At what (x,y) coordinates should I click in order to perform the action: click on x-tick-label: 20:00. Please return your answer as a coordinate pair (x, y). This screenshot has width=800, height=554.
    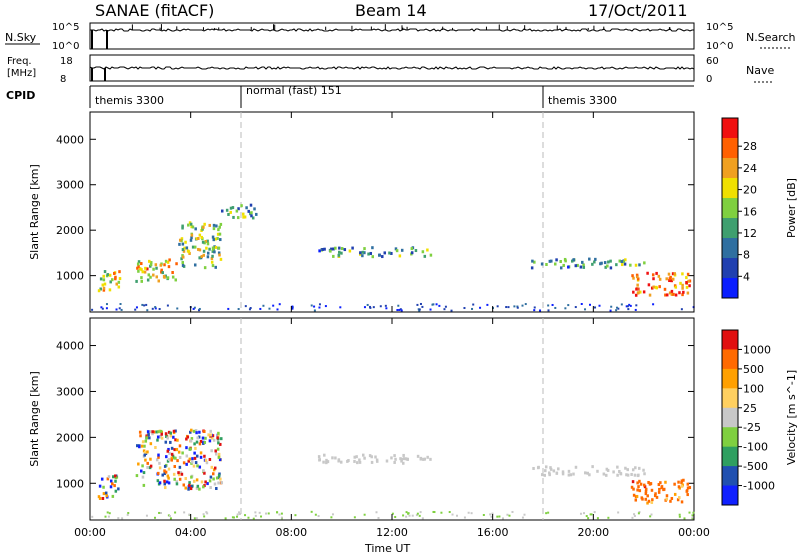
    Looking at the image, I should click on (593, 532).